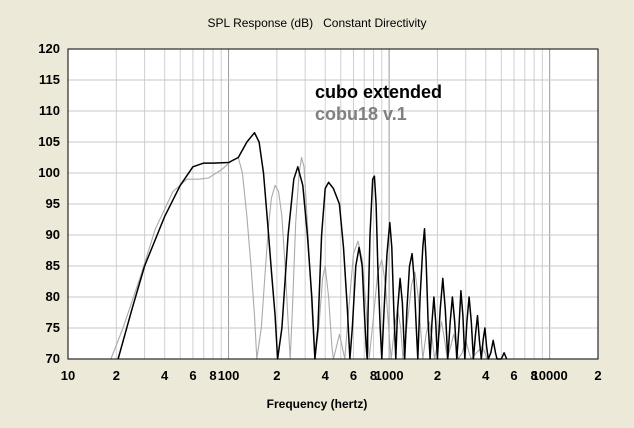 This screenshot has width=634, height=428. What do you see at coordinates (317, 404) in the screenshot?
I see `x-axis-label: Frequency (hertz)` at bounding box center [317, 404].